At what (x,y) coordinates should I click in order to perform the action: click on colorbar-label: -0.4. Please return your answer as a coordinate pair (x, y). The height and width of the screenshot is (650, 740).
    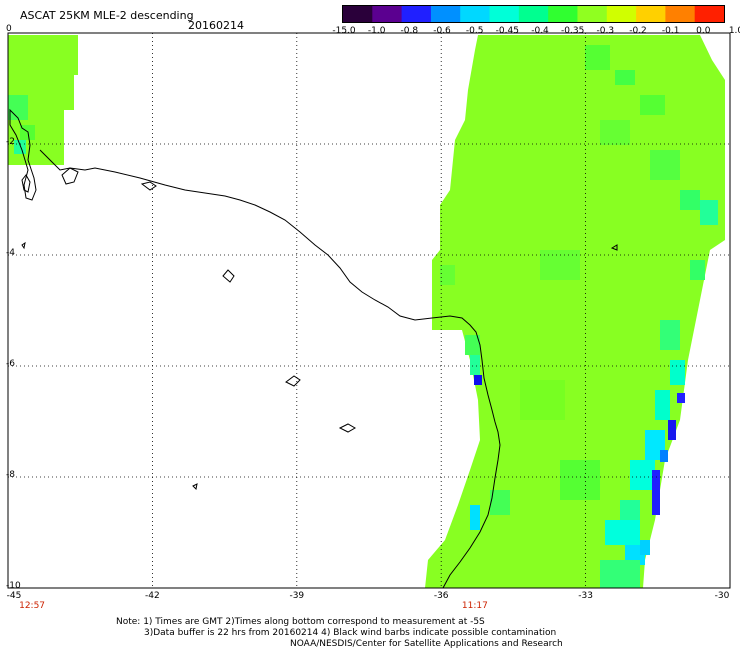
    Looking at the image, I should click on (540, 31).